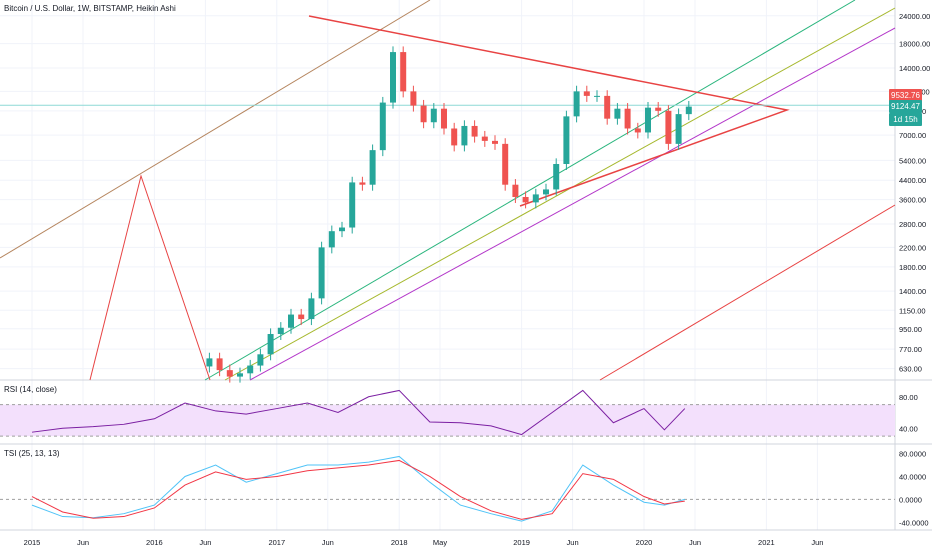 The width and height of the screenshot is (932, 550). Describe the element at coordinates (912, 476) in the screenshot. I see `tsi-tick-label: 40.0000` at that location.